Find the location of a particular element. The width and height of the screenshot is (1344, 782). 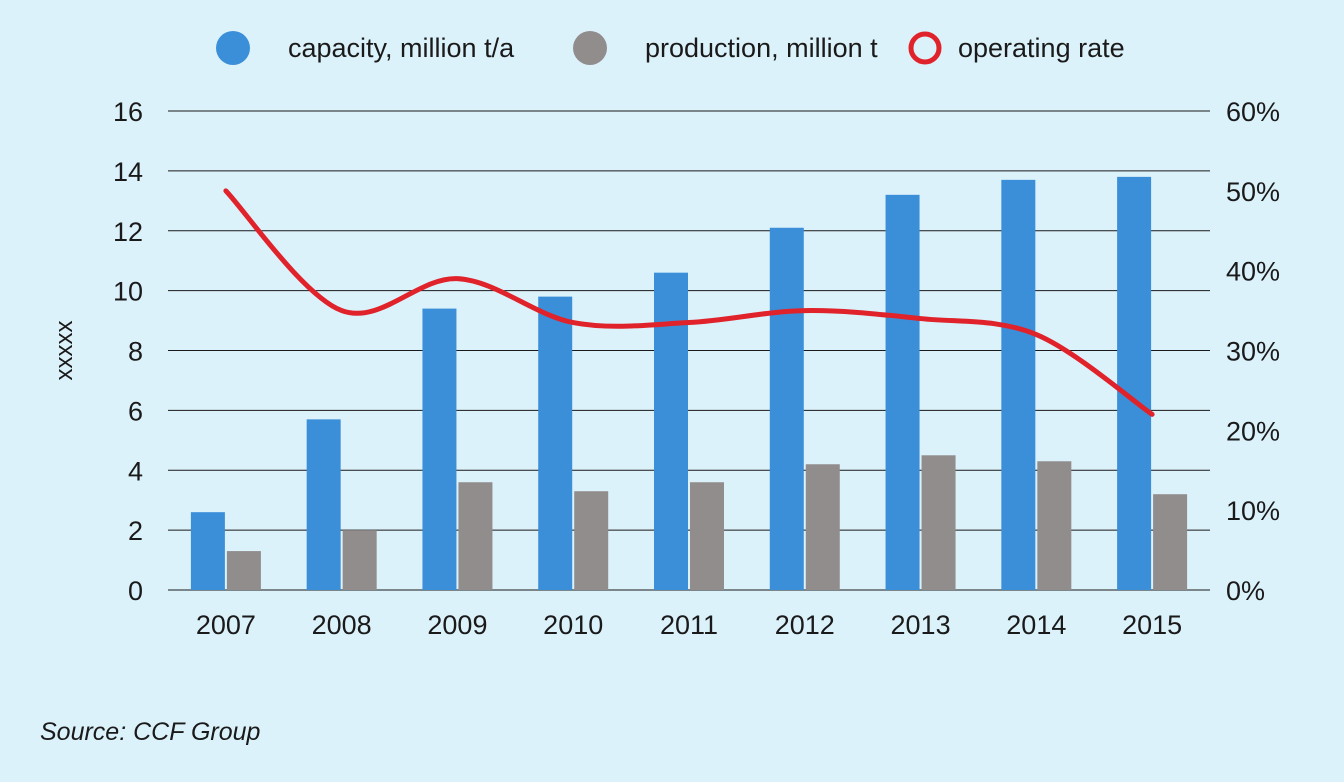

bar-production-2010 is located at coordinates (591, 540).